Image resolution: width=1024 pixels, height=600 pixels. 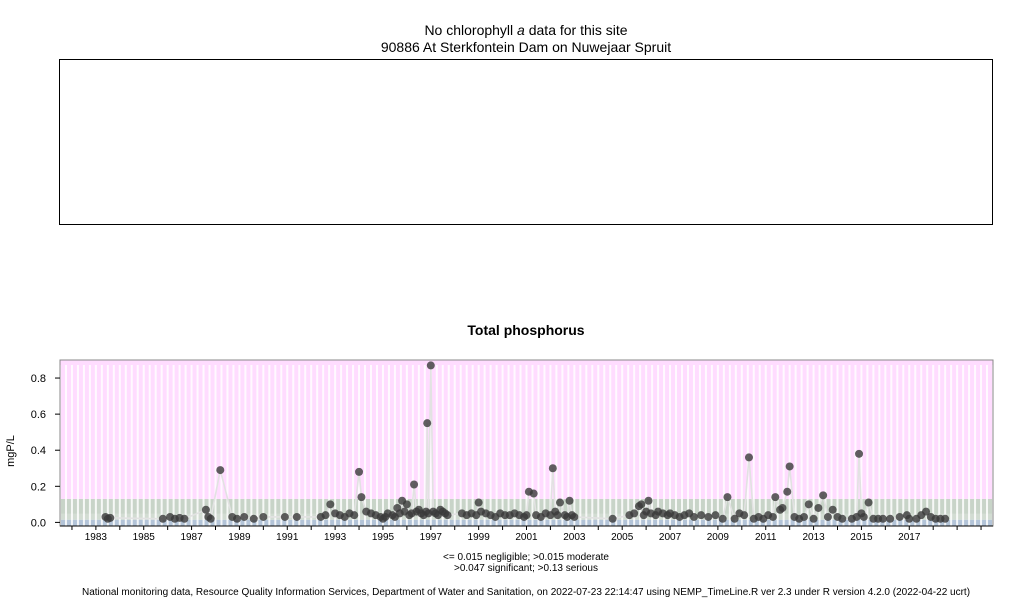 I want to click on x-tick-label: 2009, so click(x=718, y=536).